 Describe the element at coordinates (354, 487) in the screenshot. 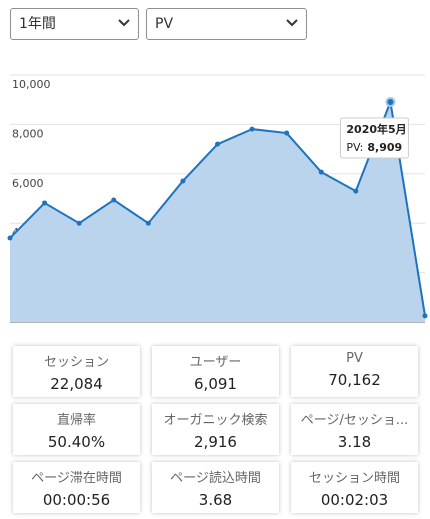

I see `stat-card: セッション時間 00:02:03` at that location.